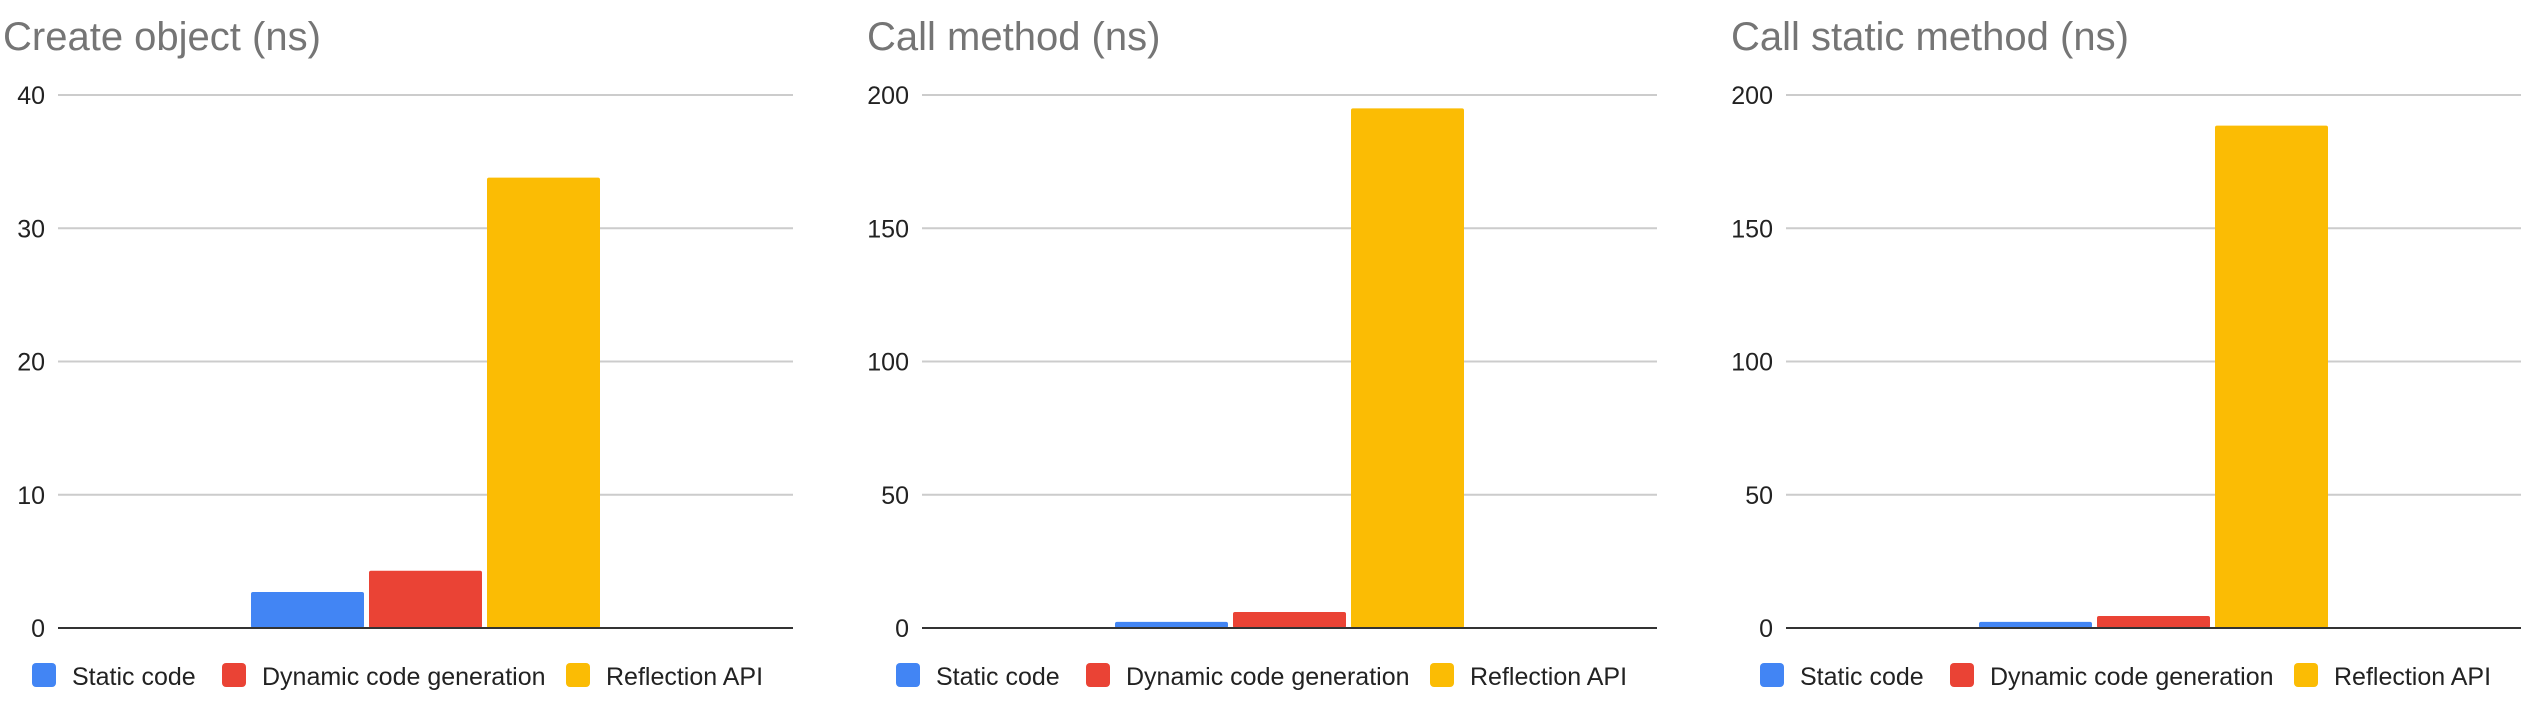  Describe the element at coordinates (31, 96) in the screenshot. I see `y-tick-label: 40` at that location.